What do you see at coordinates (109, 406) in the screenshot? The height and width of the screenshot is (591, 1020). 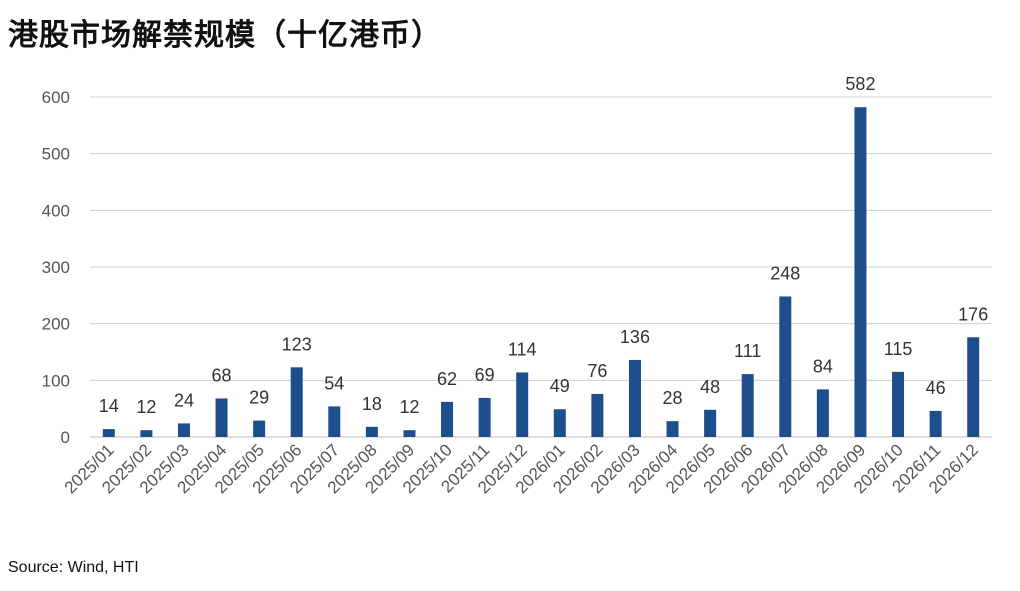 I see `data-label: 14` at bounding box center [109, 406].